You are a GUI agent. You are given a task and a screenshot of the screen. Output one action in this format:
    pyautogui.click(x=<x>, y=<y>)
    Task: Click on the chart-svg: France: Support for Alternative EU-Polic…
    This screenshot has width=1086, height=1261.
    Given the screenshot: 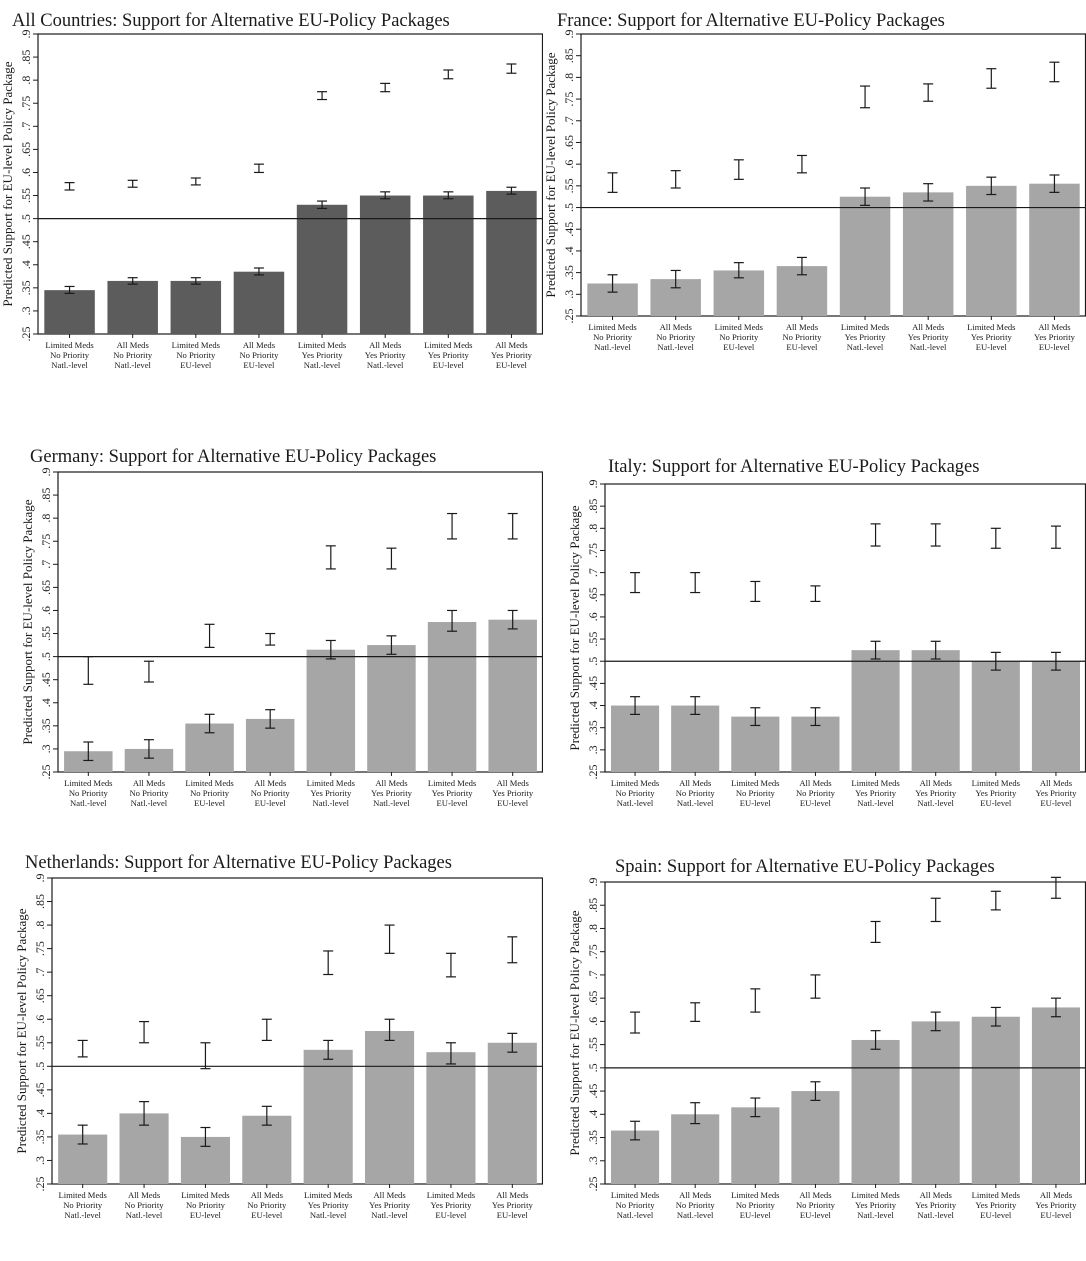 What is the action you would take?
    pyautogui.click(x=814, y=181)
    